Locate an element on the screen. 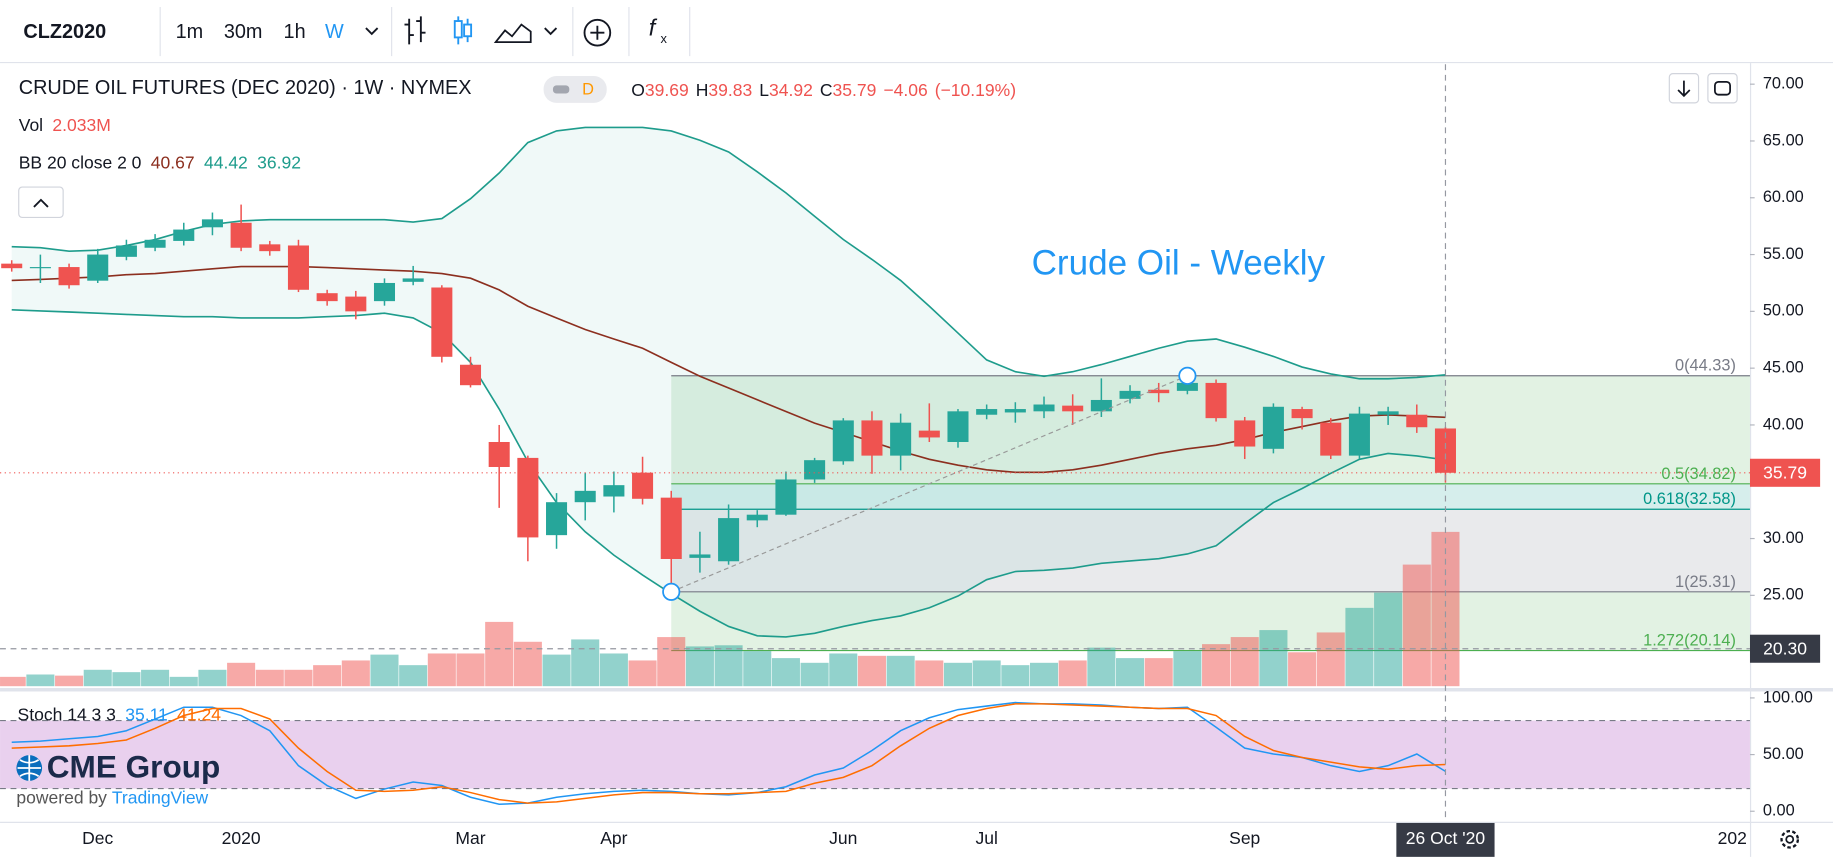  change-pct-value: (−10.19%) is located at coordinates (975, 90).